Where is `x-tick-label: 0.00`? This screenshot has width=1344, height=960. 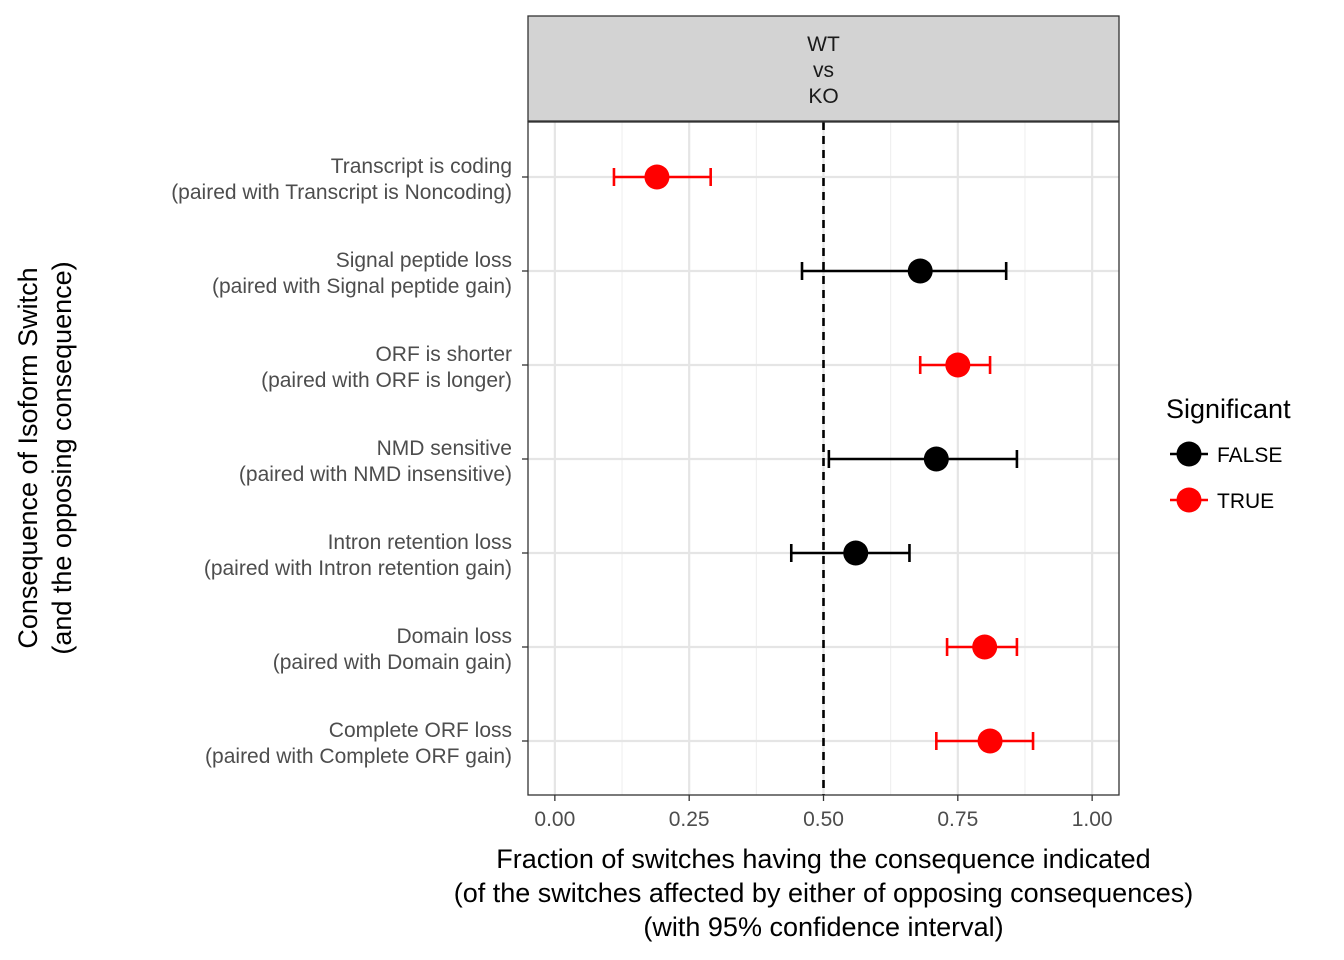
x-tick-label: 0.00 is located at coordinates (554, 819).